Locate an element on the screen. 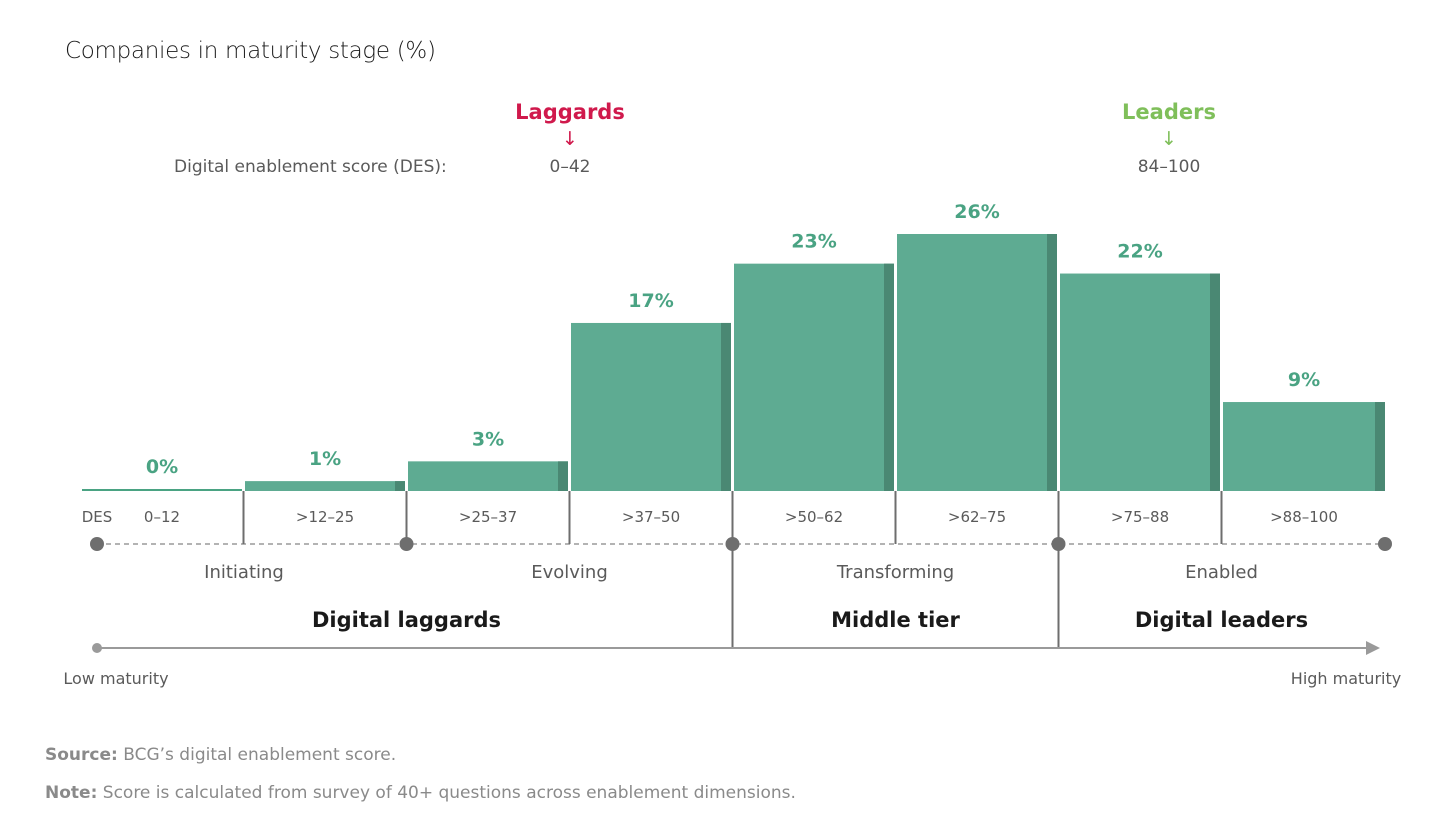  category-label: 0–12 is located at coordinates (162, 517).